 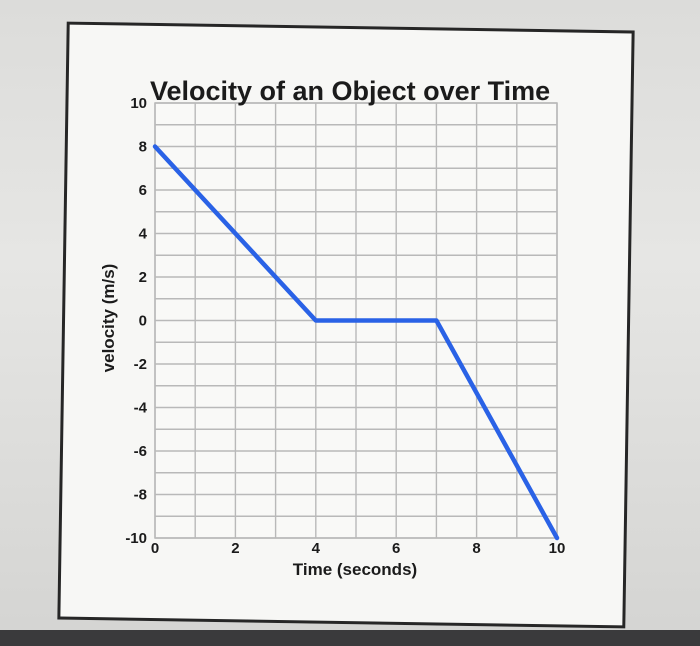 I want to click on y-tick-label: 2, so click(x=143, y=277).